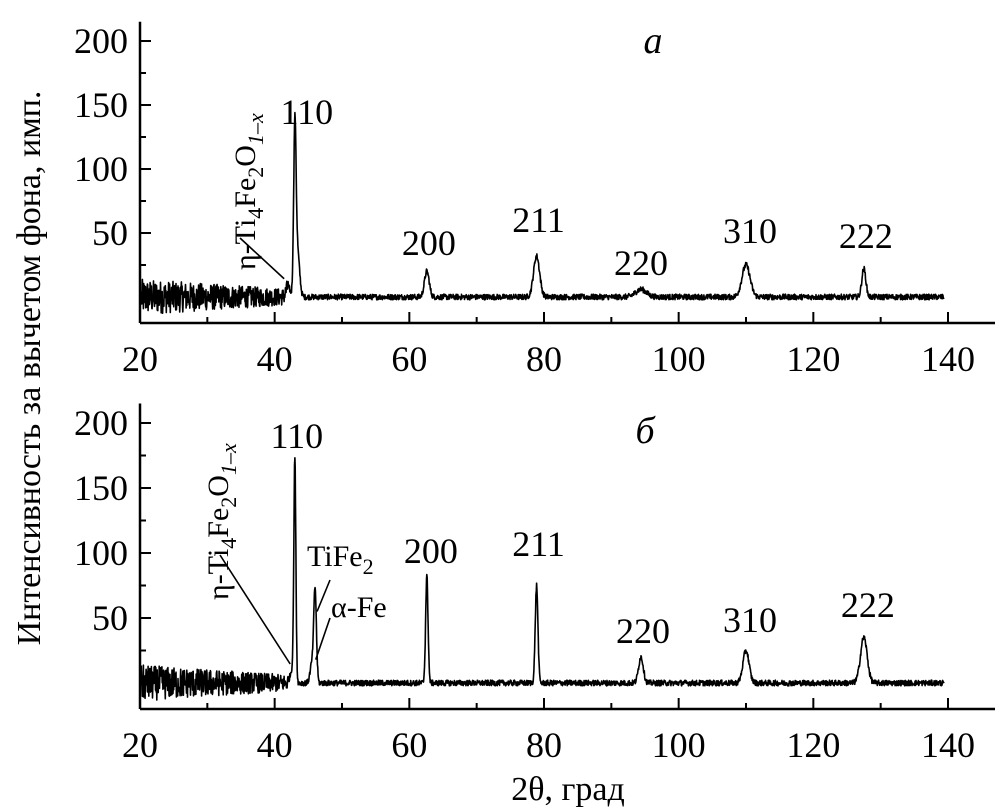 This screenshot has width=1006, height=809. What do you see at coordinates (653, 41) in the screenshot?
I see `panel-label: а` at bounding box center [653, 41].